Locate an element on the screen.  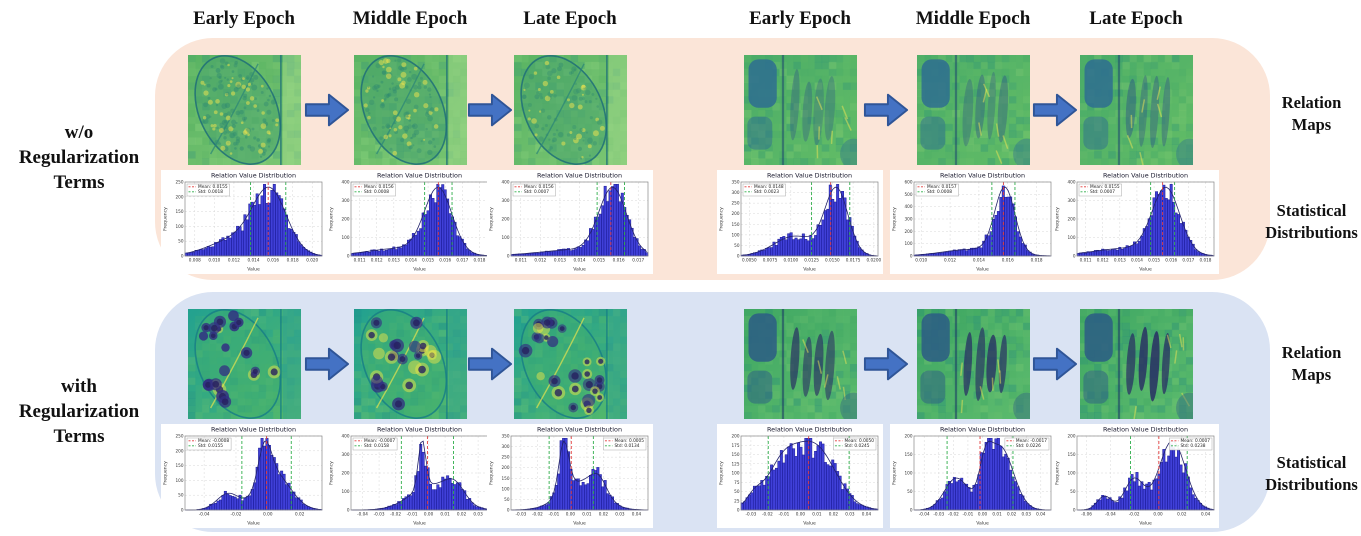
histogram-with-1-middle is located at coordinates (410, 476).